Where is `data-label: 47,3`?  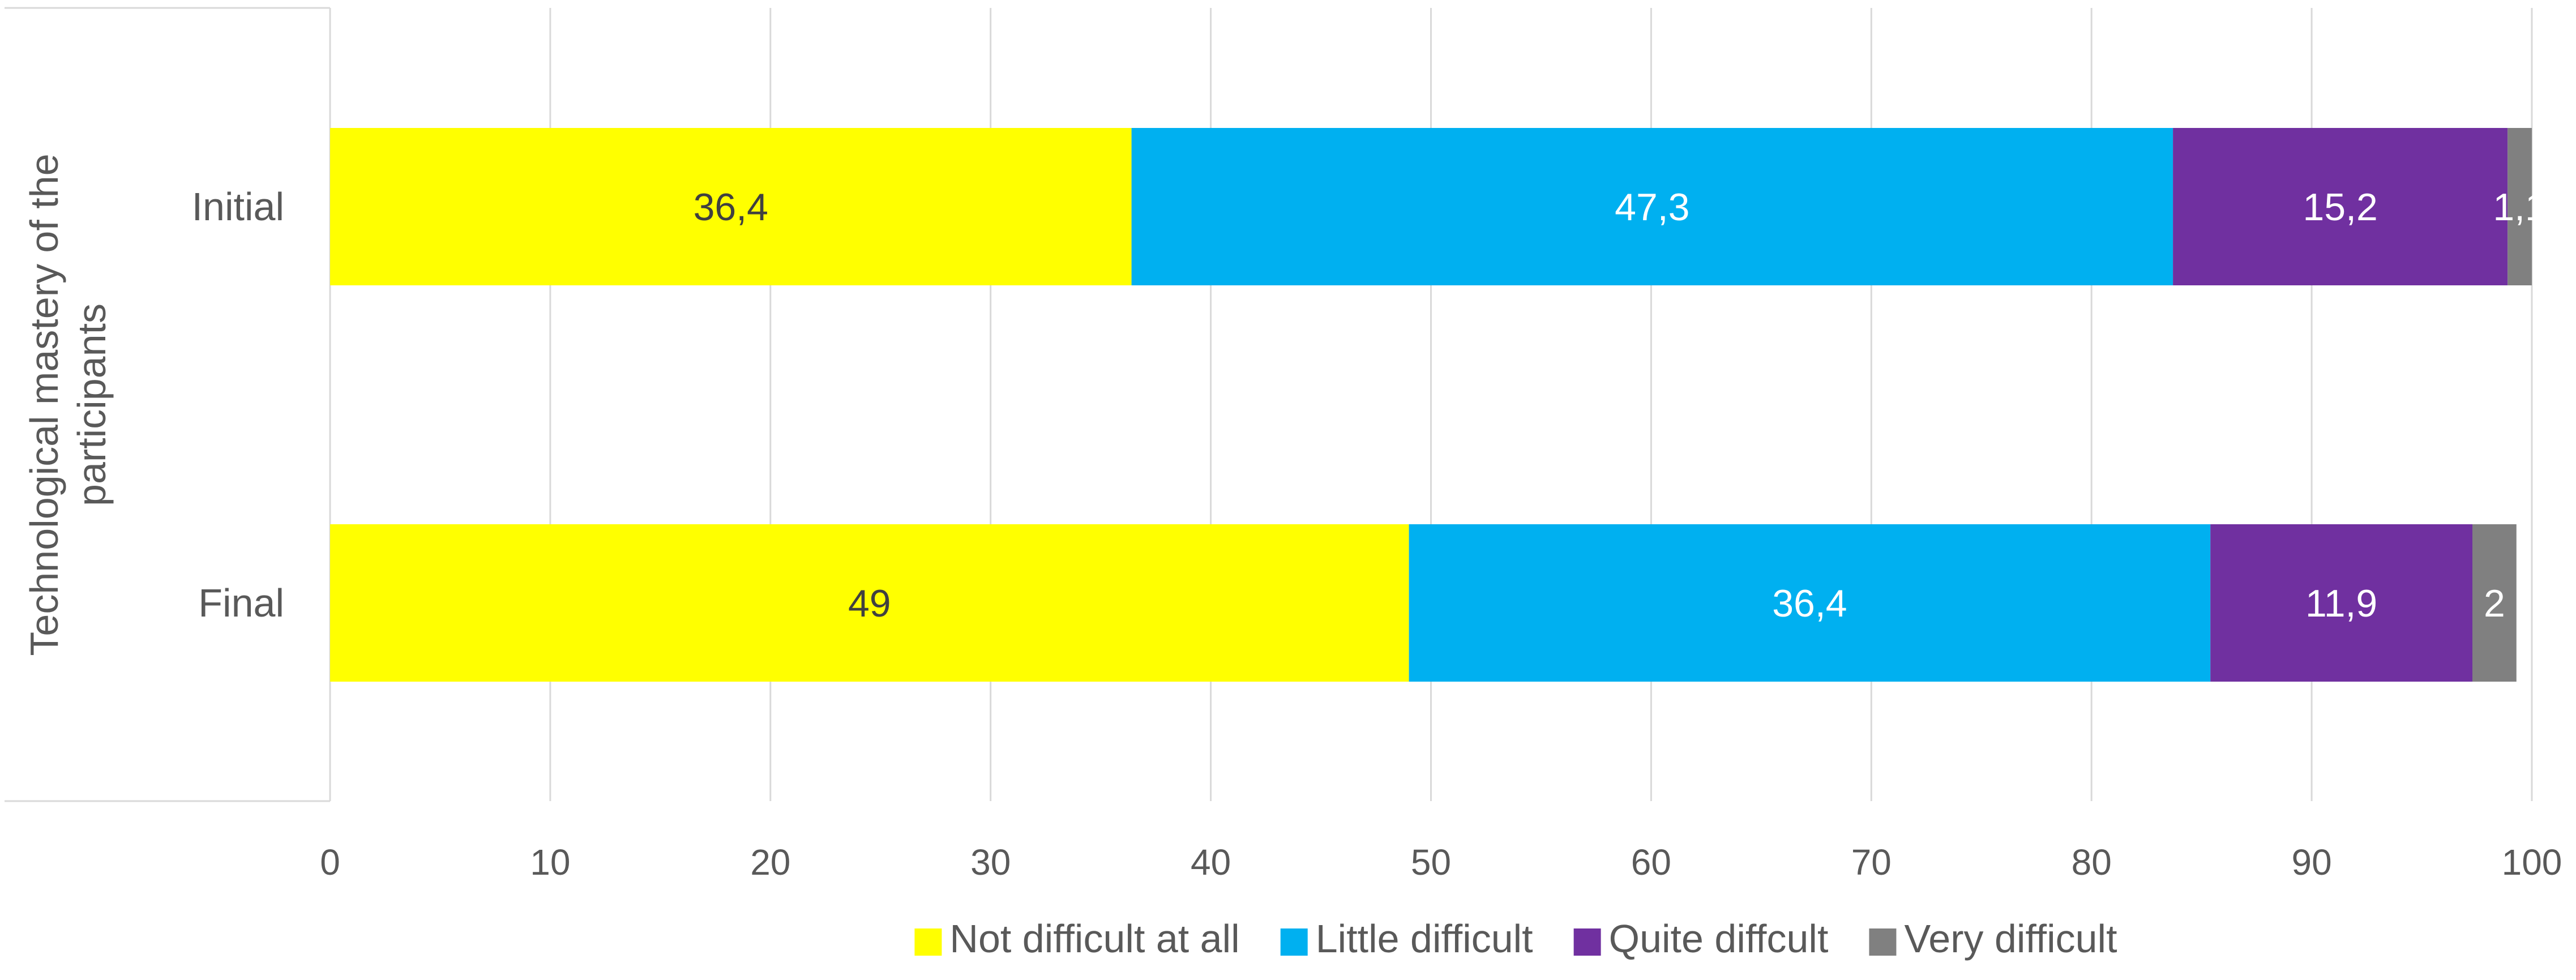
data-label: 47,3 is located at coordinates (1652, 207).